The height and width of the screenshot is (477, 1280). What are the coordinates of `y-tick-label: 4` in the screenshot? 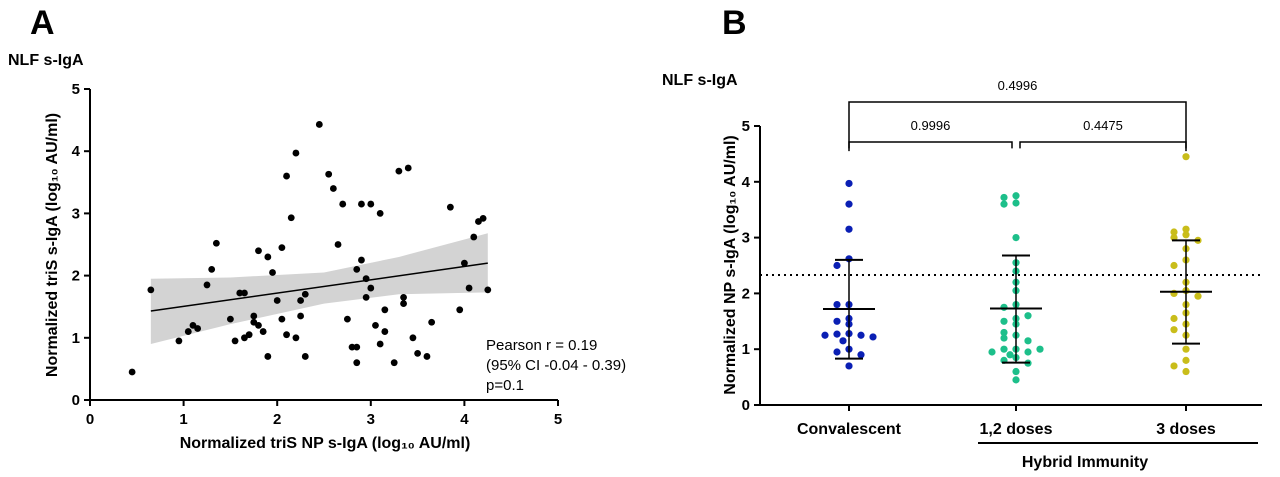 It's located at (76, 151).